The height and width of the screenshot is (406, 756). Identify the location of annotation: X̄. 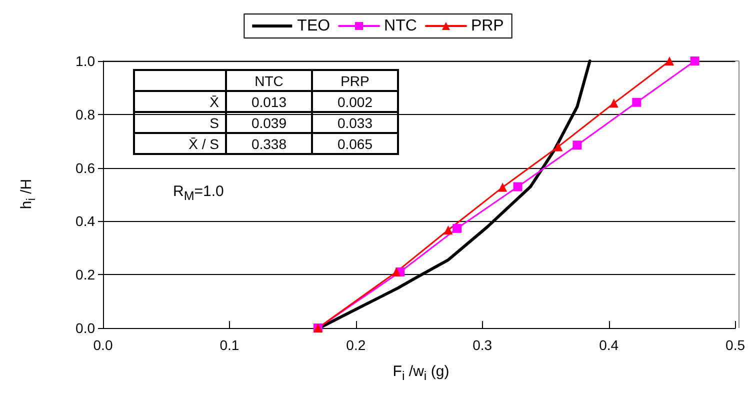
(180, 101).